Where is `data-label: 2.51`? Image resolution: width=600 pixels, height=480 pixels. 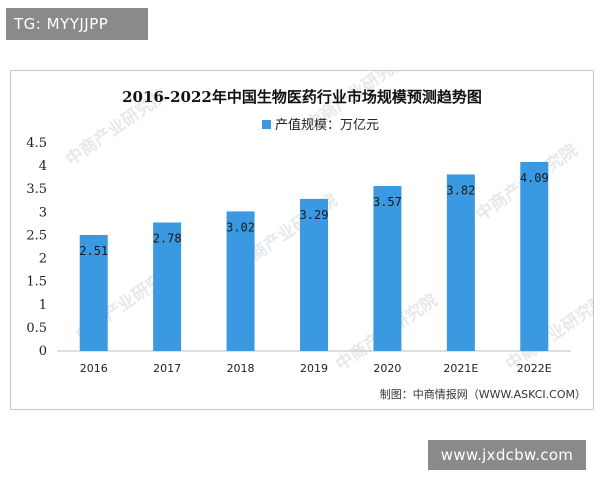
data-label: 2.51 is located at coordinates (93, 251).